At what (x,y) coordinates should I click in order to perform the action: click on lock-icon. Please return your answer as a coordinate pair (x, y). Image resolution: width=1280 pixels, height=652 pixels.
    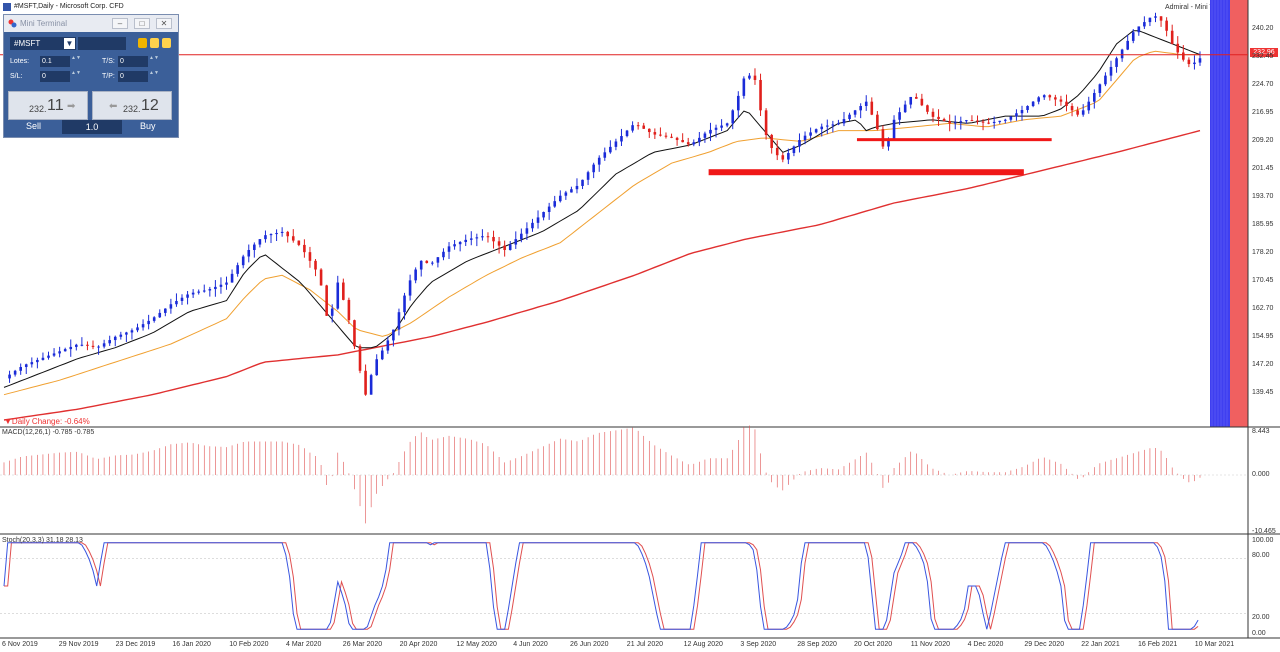
    Looking at the image, I should click on (142, 43).